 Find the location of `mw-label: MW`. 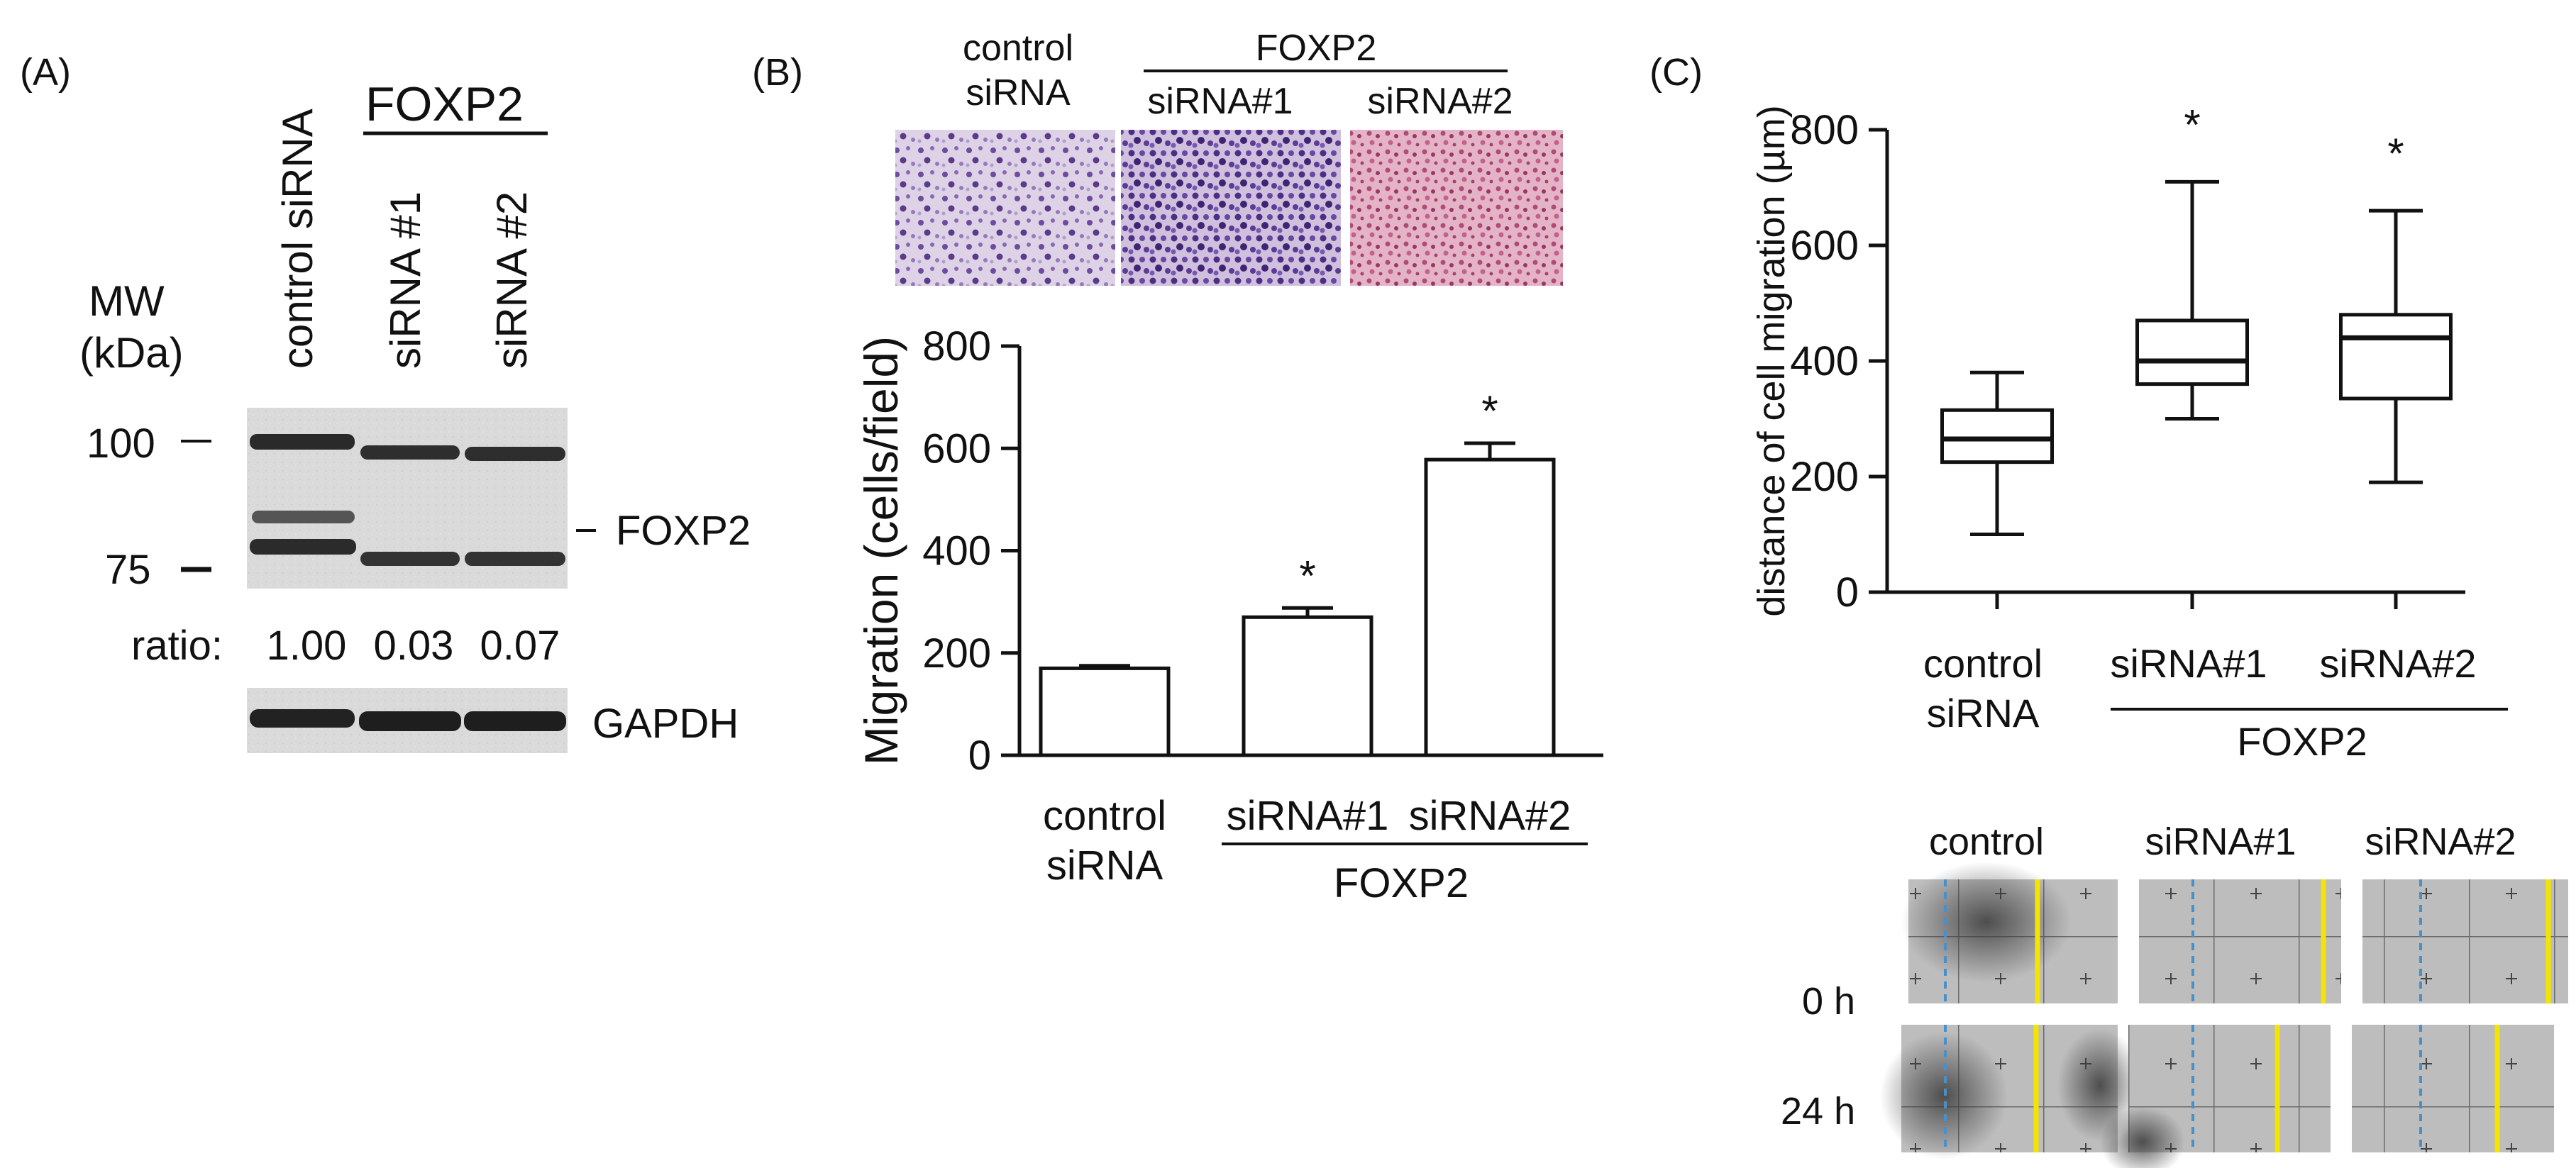

mw-label: MW is located at coordinates (127, 301).